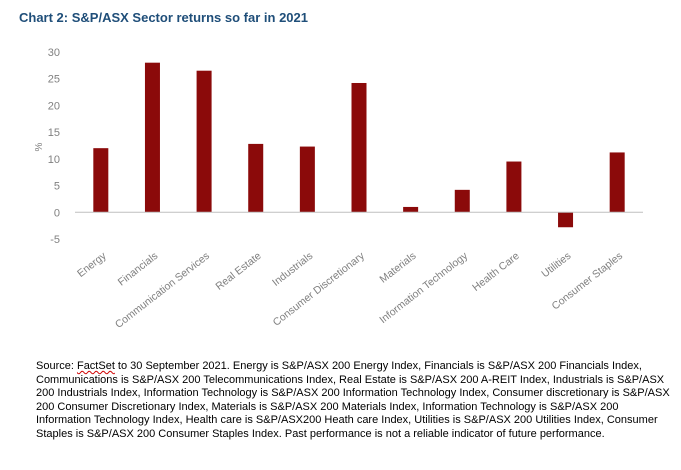 This screenshot has width=681, height=470. I want to click on x-tick-label: Information Technology, so click(423, 287).